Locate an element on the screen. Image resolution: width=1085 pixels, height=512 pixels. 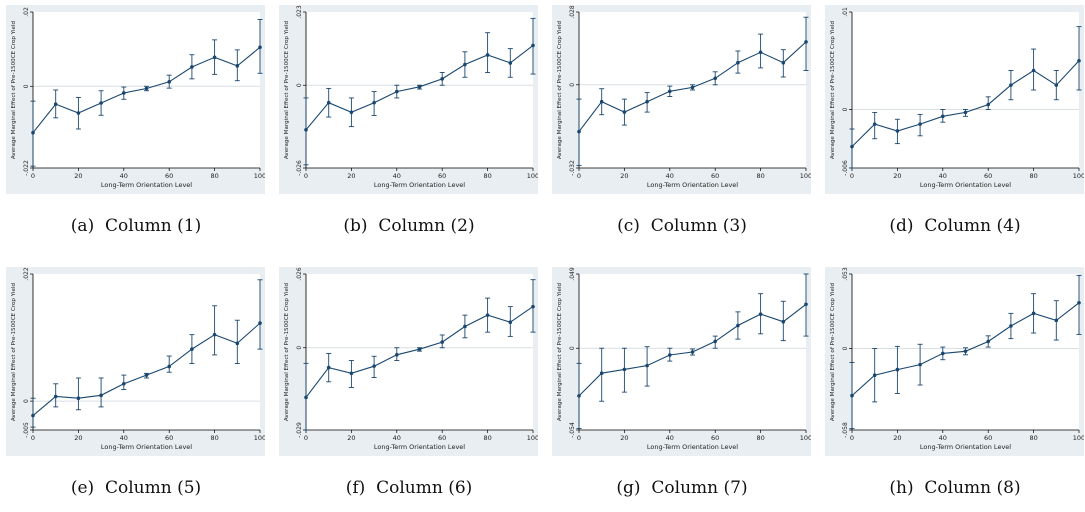
y-tick-label: -.029 is located at coordinates (299, 430).